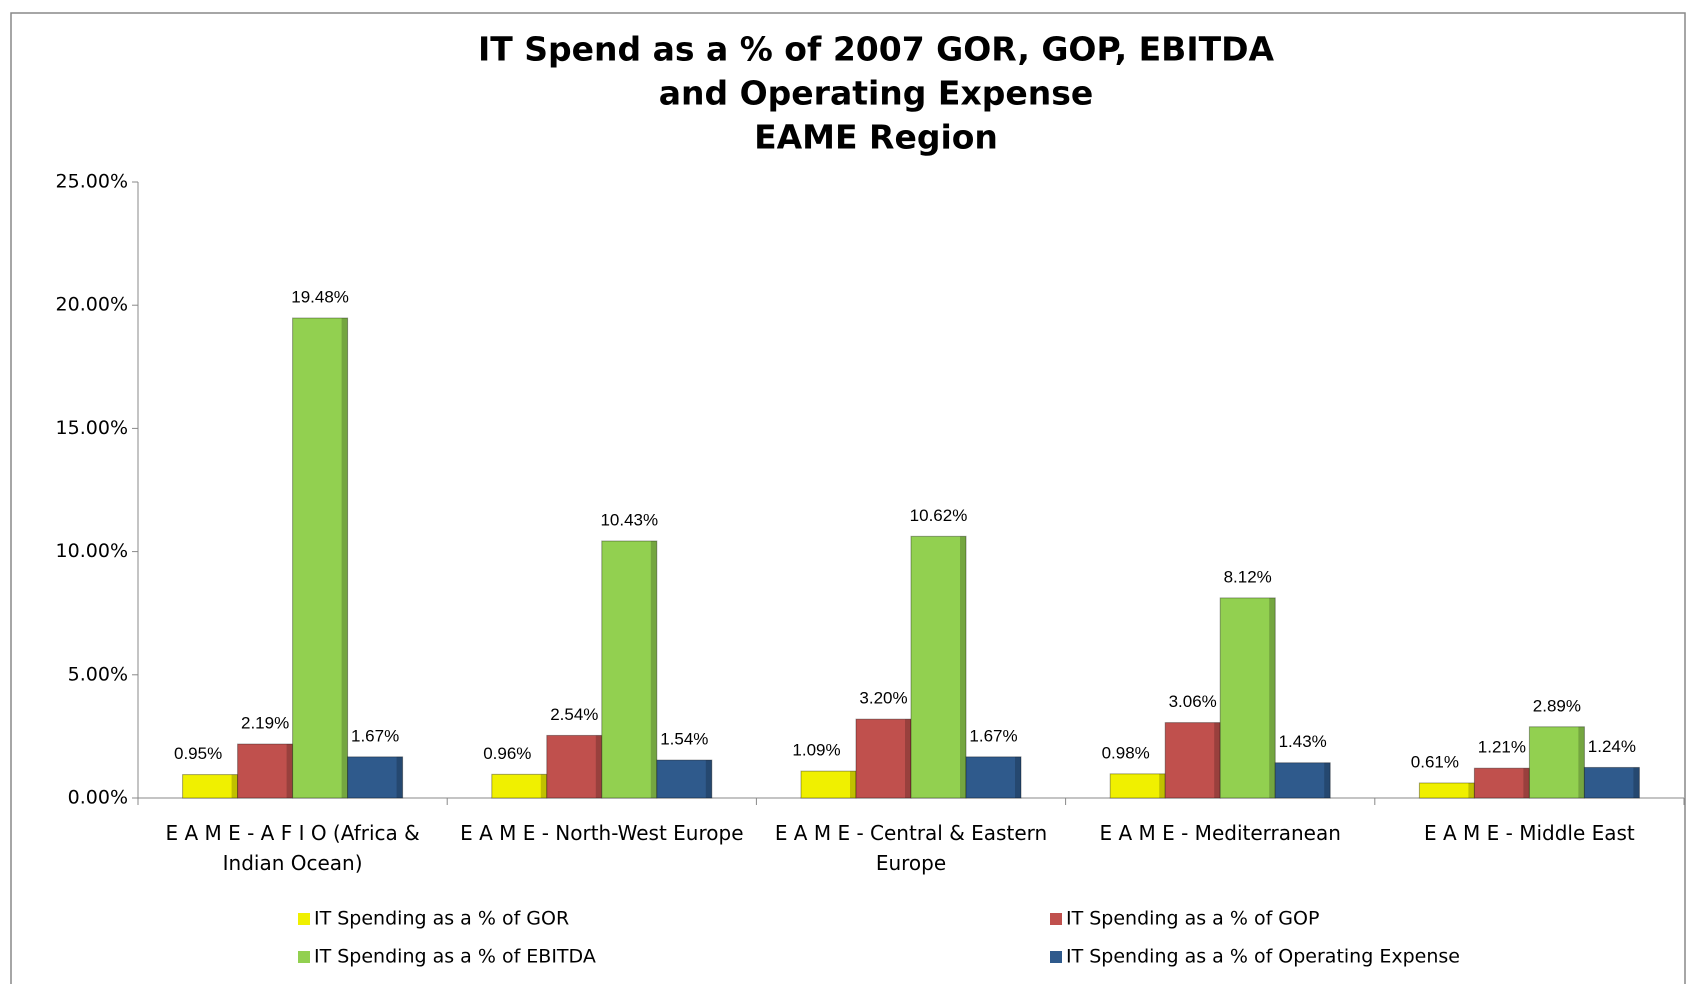 Image resolution: width=1697 pixels, height=984 pixels. Describe the element at coordinates (1612, 746) in the screenshot. I see `value-label: 1.24%` at that location.